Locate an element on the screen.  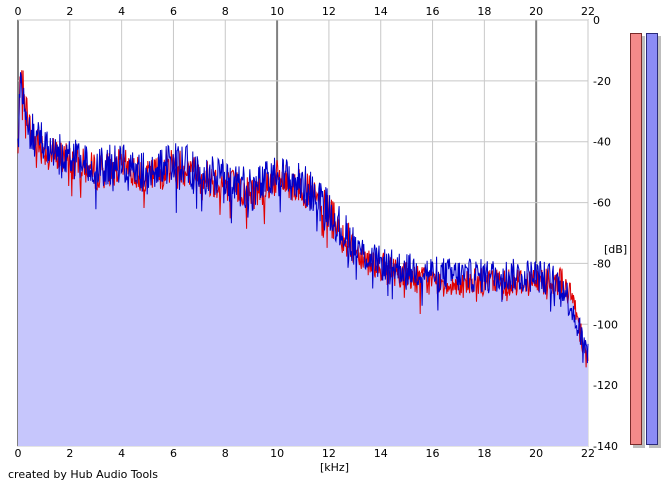
x-tick-label-bottom: 20 is located at coordinates (536, 453).